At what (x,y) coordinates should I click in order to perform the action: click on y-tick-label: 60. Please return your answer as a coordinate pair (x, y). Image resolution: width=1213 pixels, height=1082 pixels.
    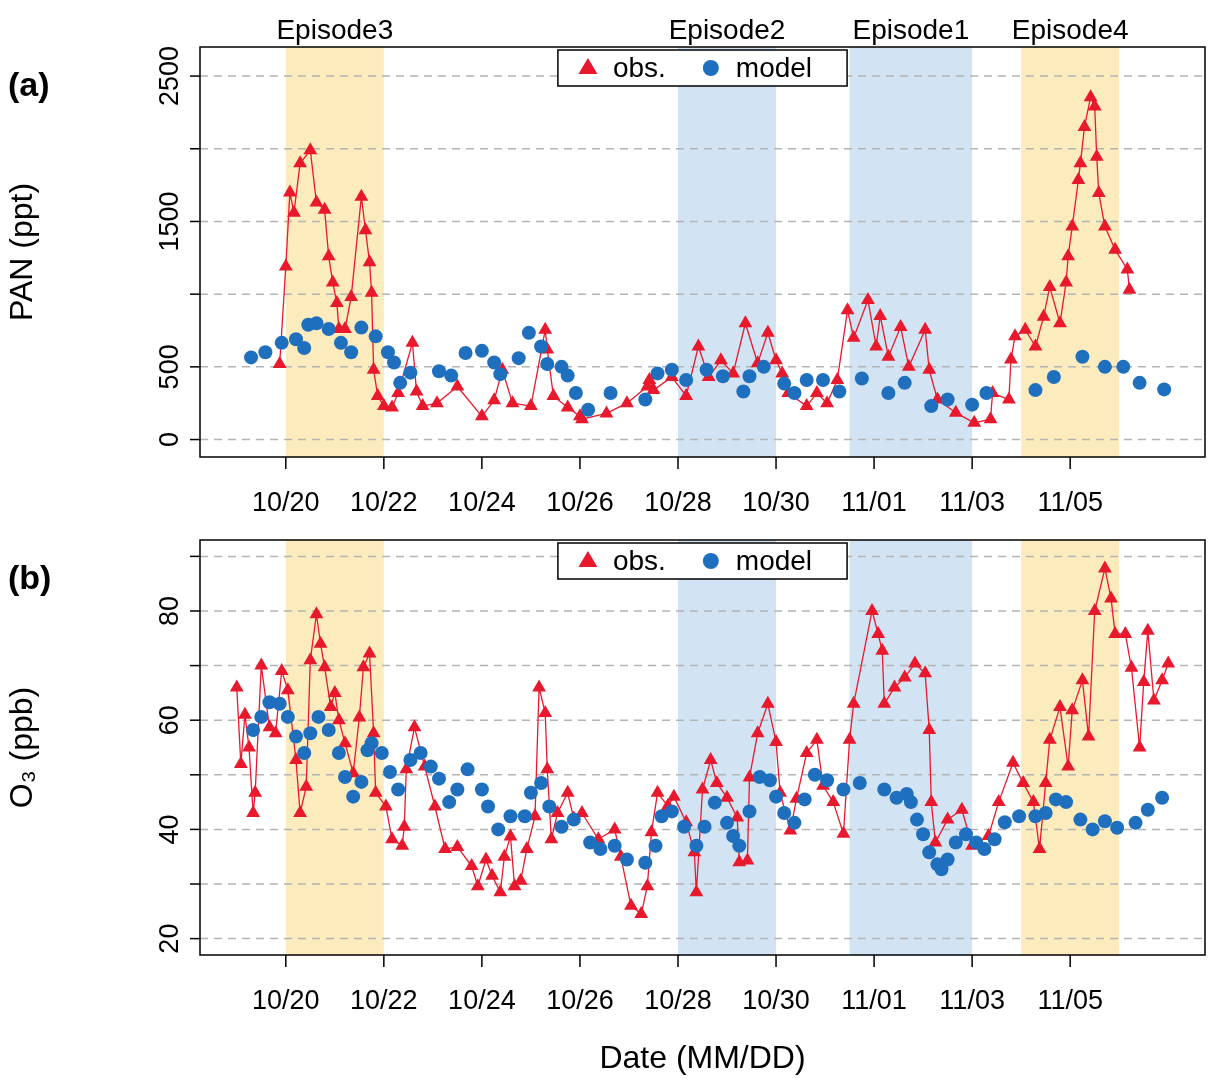
    Looking at the image, I should click on (168, 720).